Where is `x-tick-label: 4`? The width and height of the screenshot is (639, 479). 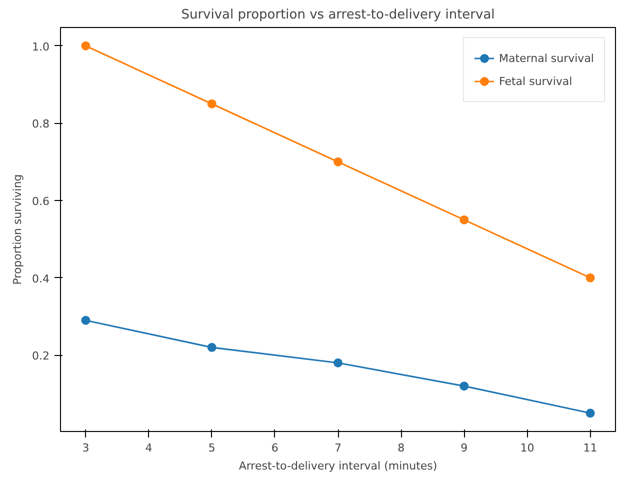
x-tick-label: 4 is located at coordinates (148, 448).